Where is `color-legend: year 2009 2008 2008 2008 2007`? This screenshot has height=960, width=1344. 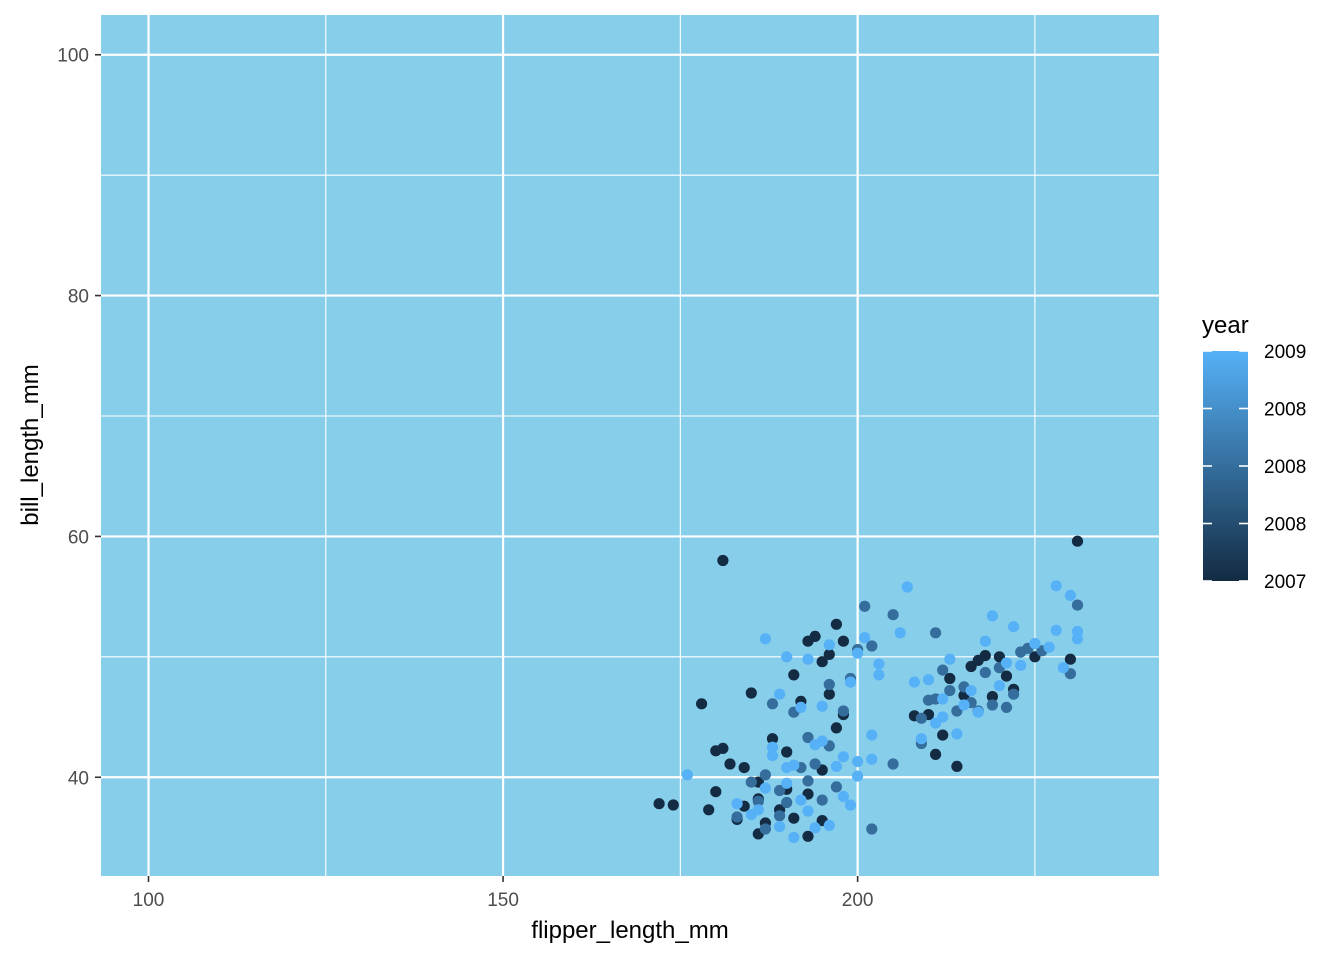
color-legend: year 2009 2008 2008 2008 2007 is located at coordinates (1254, 452).